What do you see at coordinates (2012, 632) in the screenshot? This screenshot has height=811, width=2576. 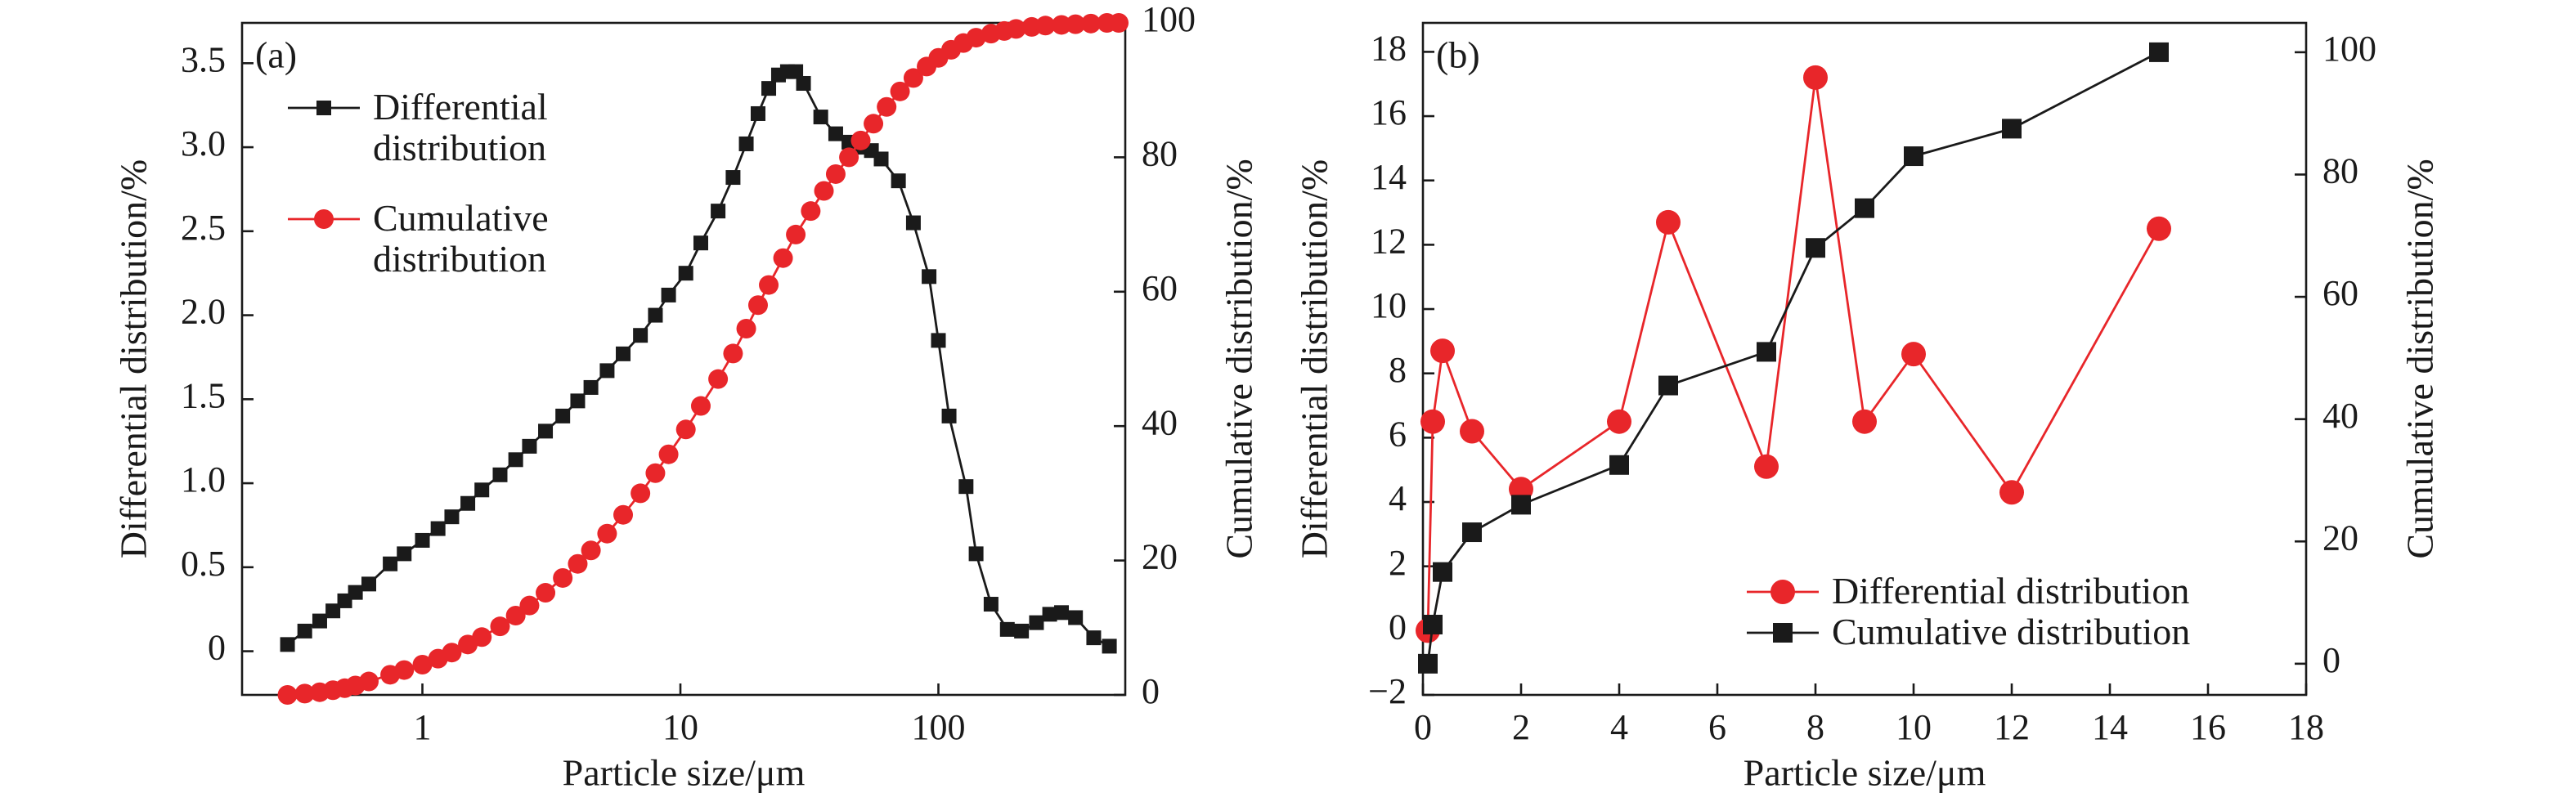 I see `legend-label: Cumulative distribution` at bounding box center [2012, 632].